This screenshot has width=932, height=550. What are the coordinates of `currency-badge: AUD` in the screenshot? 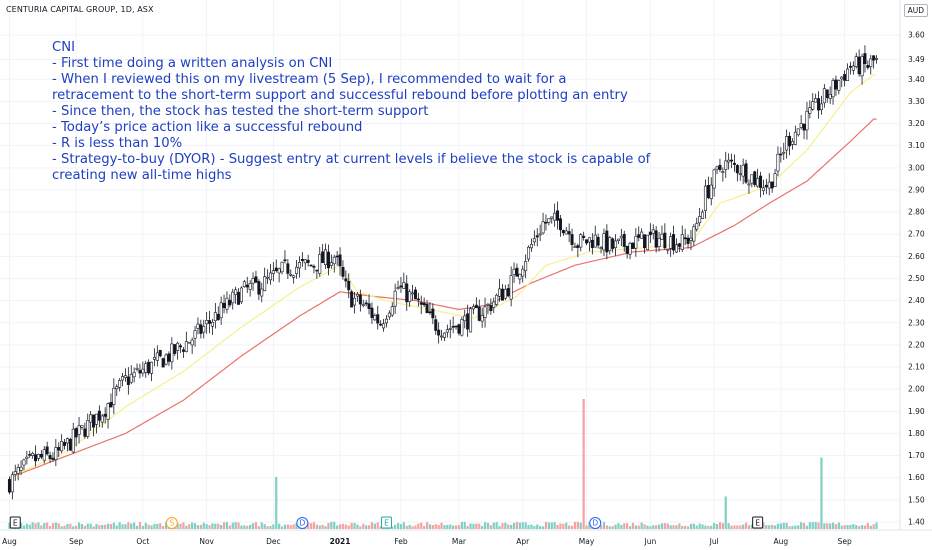 It's located at (915, 10).